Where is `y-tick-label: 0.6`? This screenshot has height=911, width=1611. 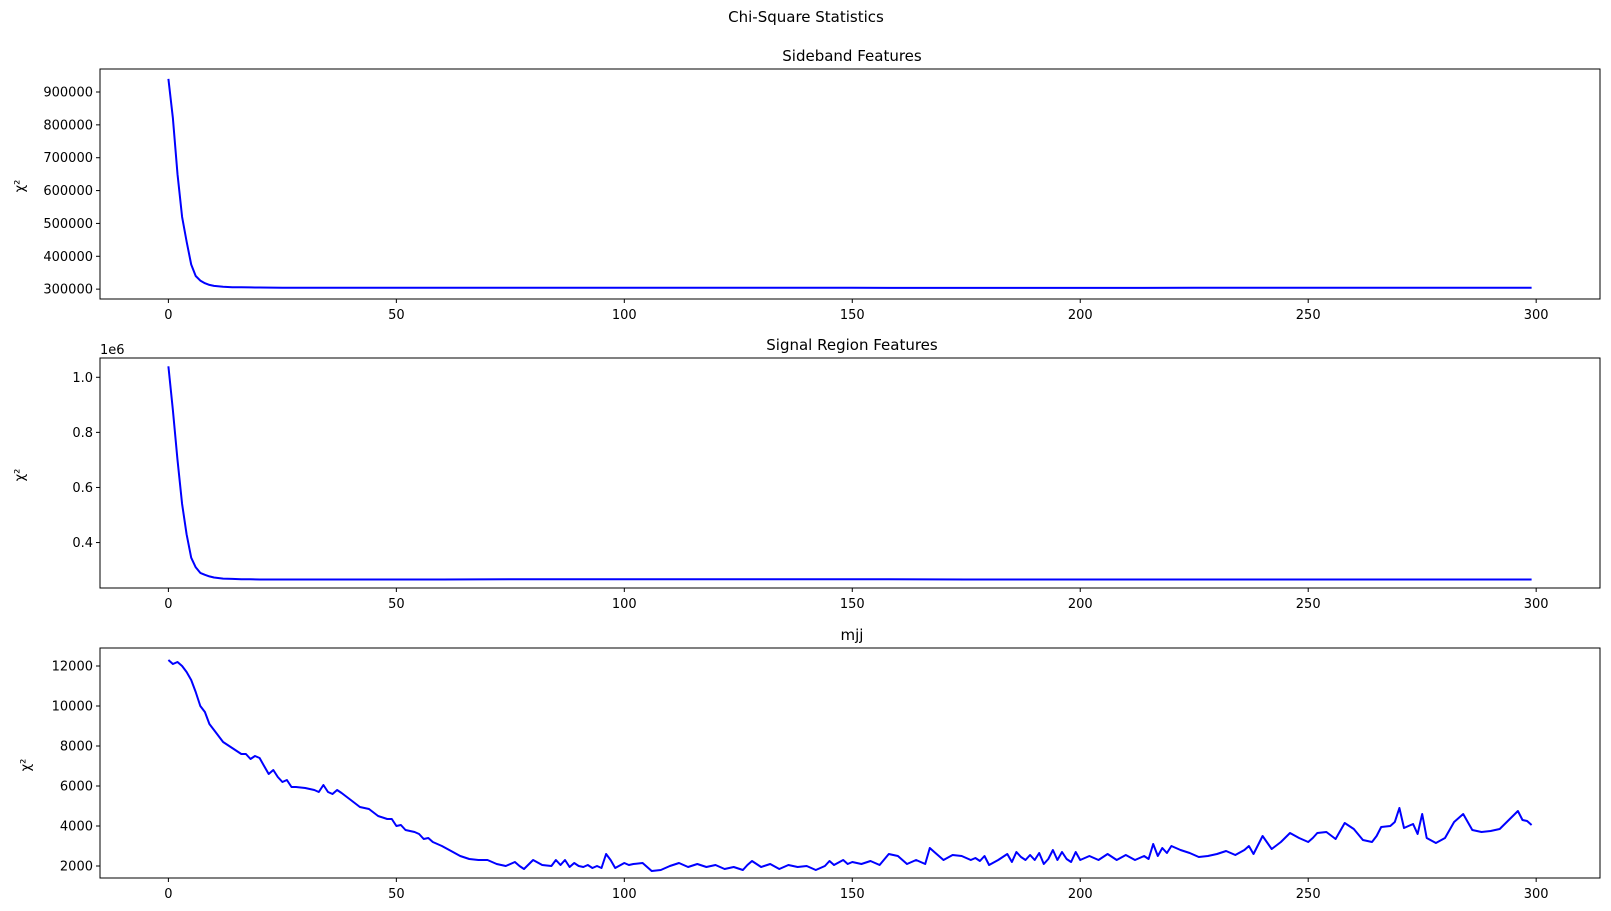 y-tick-label: 0.6 is located at coordinates (82, 488).